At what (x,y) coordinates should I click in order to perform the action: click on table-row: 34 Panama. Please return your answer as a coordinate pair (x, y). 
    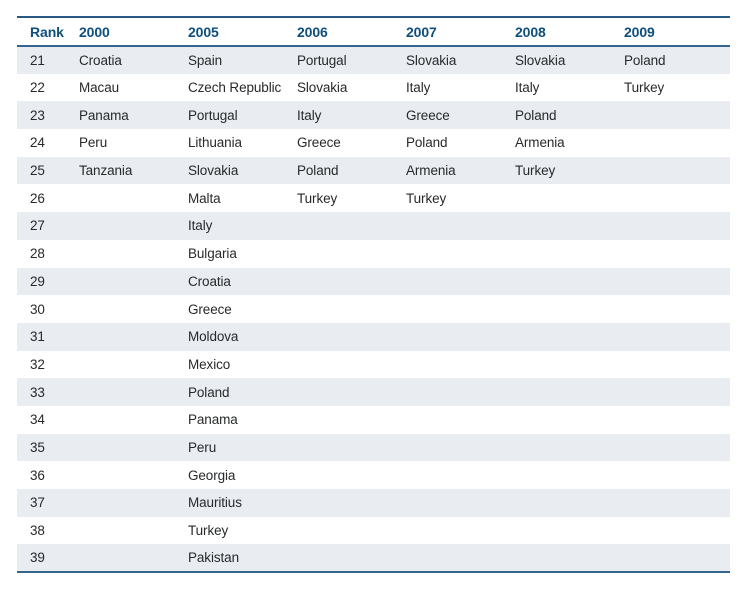
    Looking at the image, I should click on (373, 420).